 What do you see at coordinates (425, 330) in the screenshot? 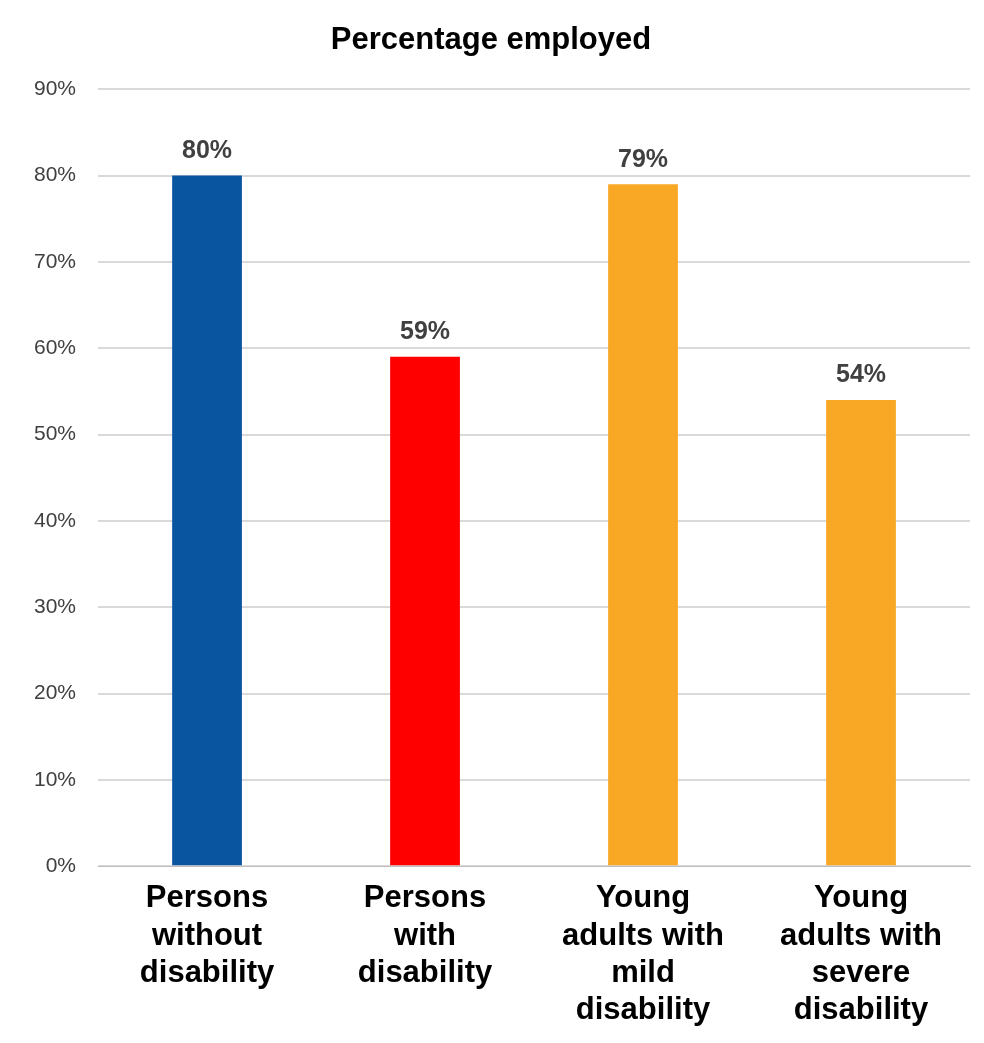
I see `data-label: 59%` at bounding box center [425, 330].